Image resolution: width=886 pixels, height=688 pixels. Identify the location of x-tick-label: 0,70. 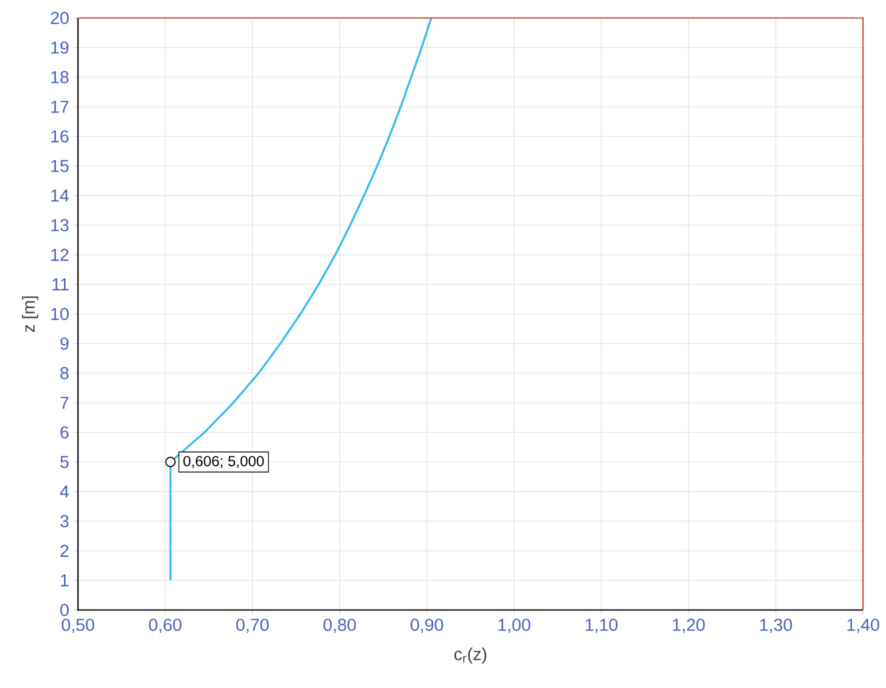
(252, 626).